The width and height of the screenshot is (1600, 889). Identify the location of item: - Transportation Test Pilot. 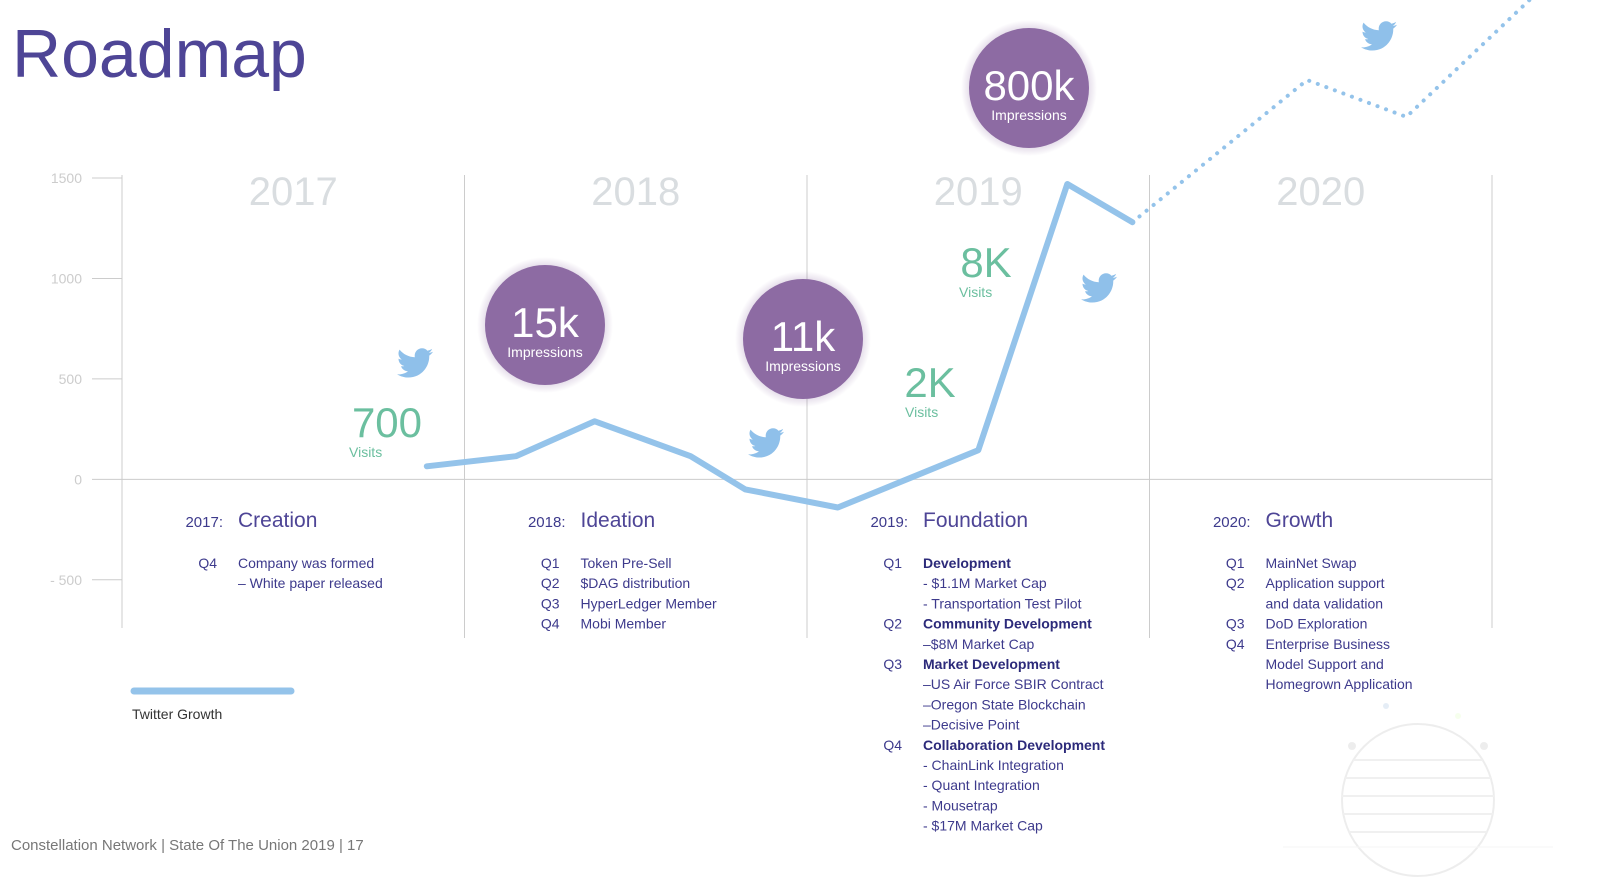
(1002, 603).